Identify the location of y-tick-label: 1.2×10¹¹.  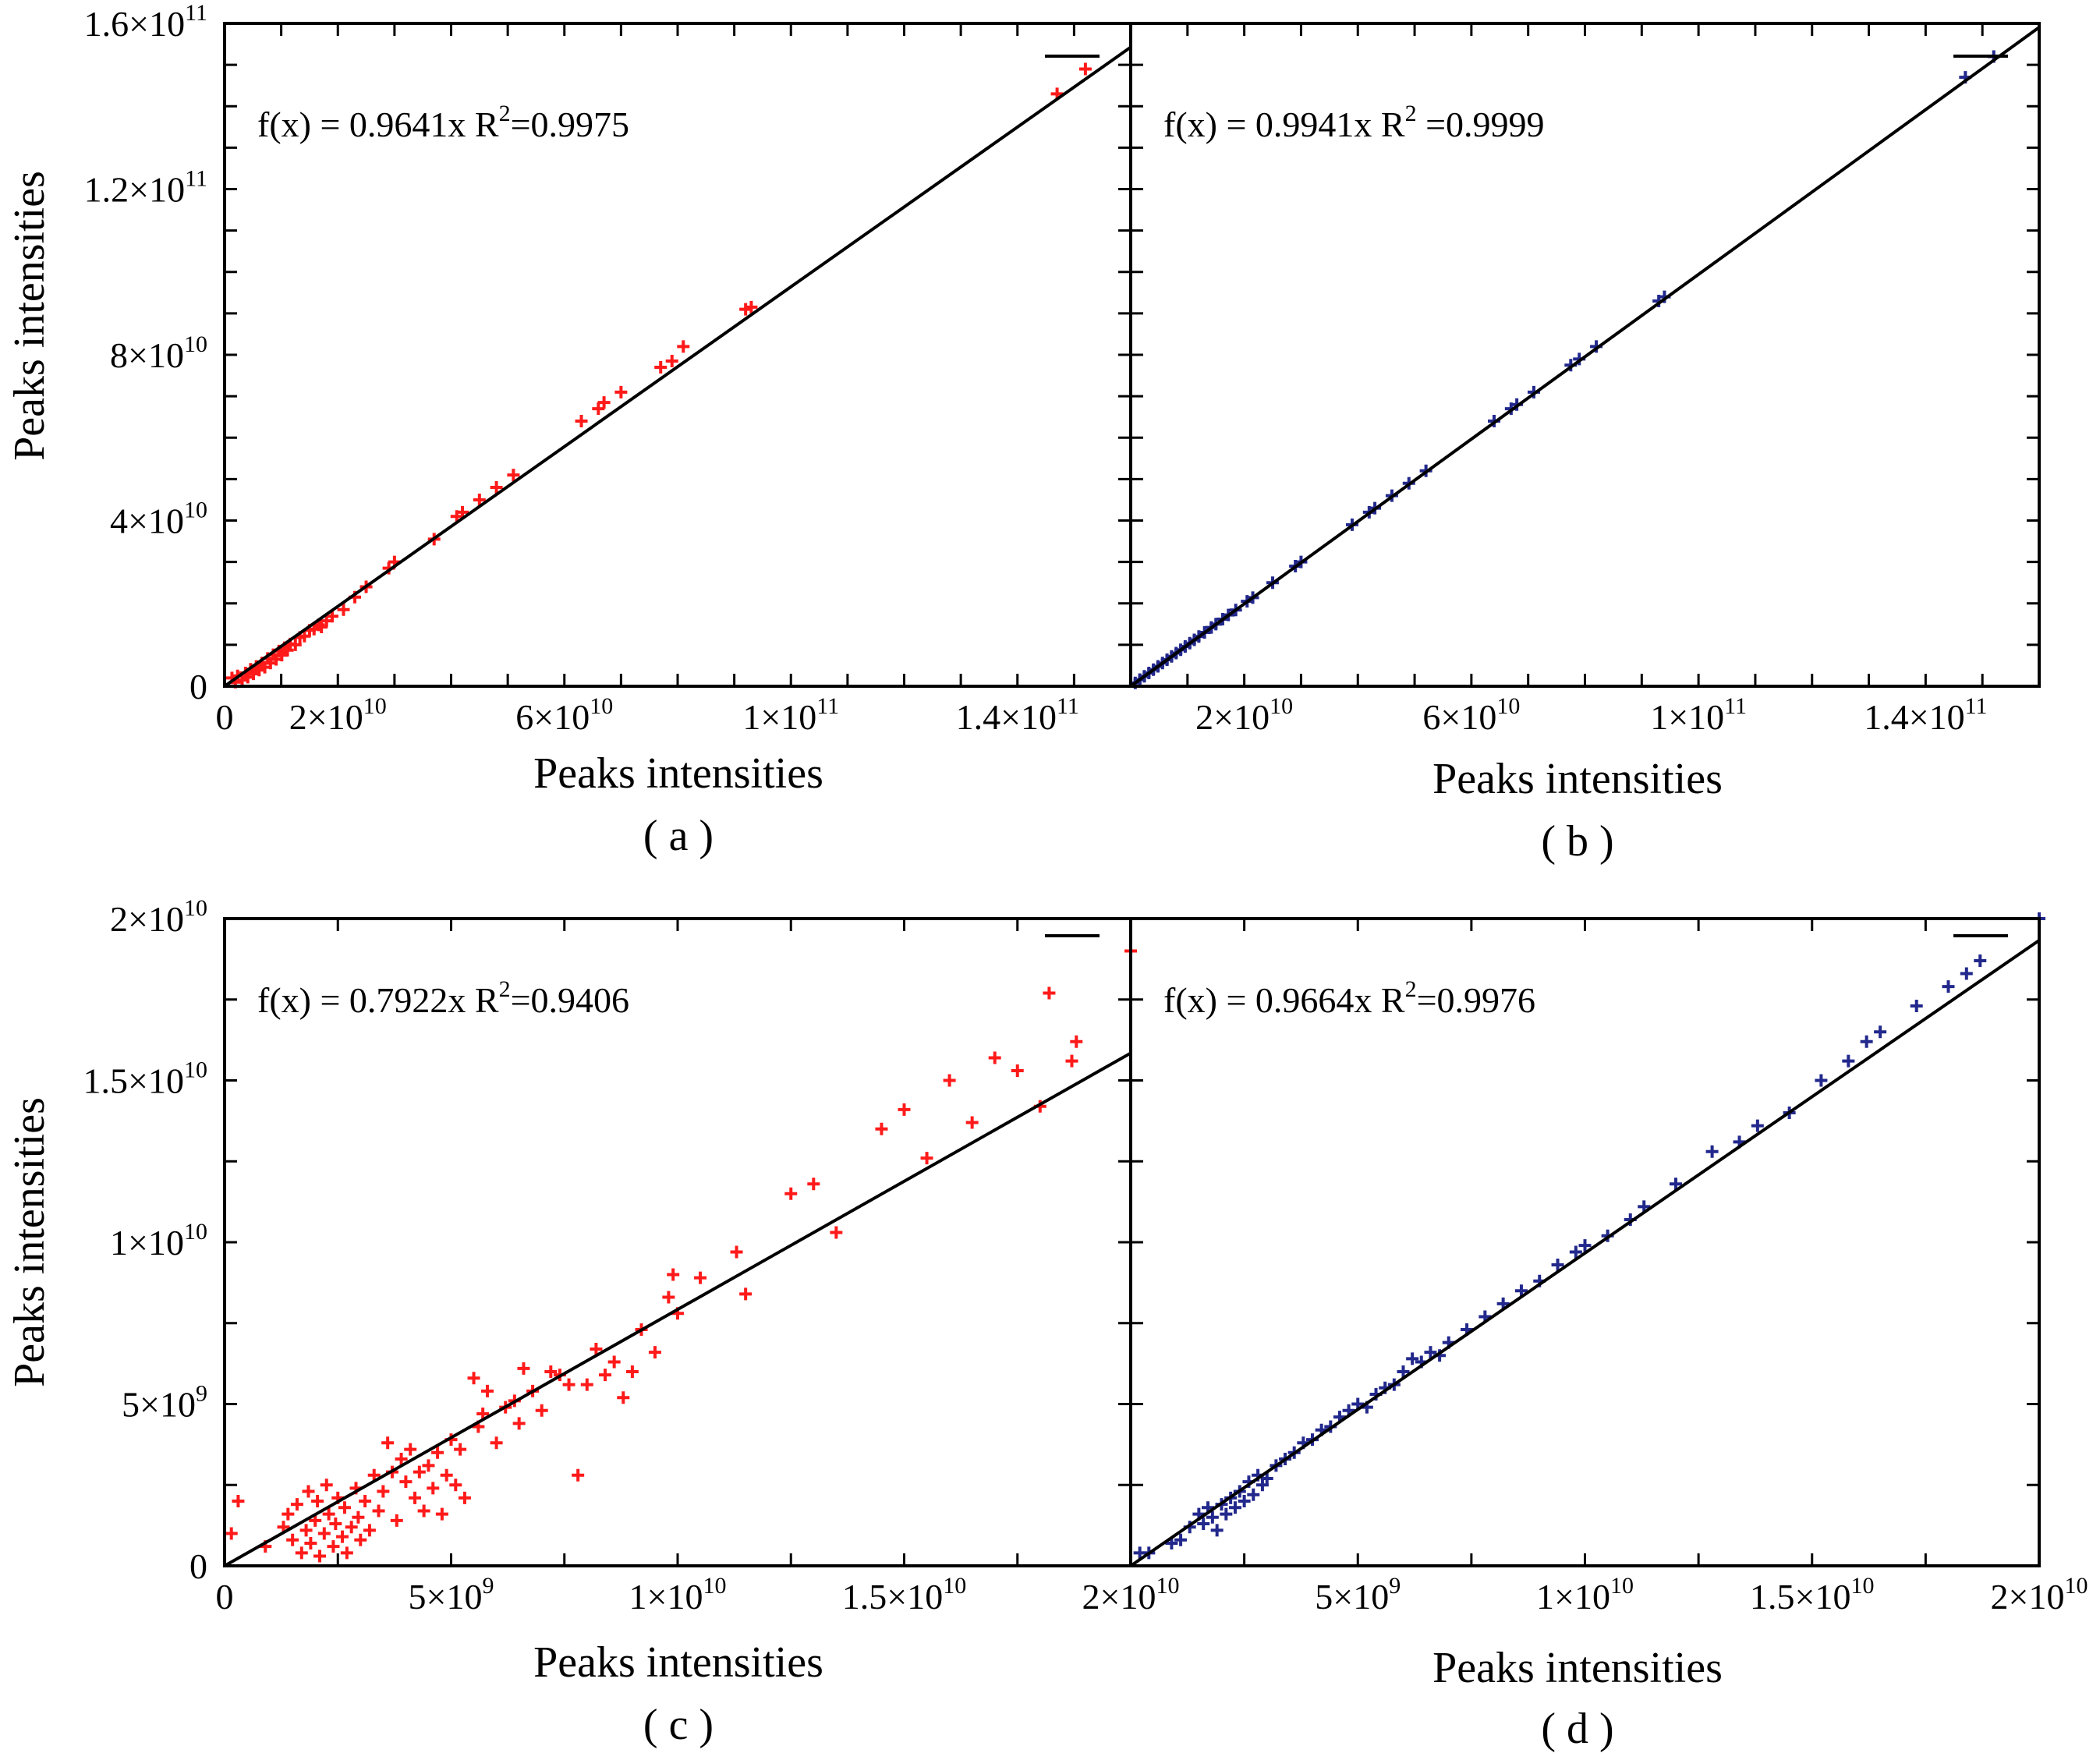
(145, 188).